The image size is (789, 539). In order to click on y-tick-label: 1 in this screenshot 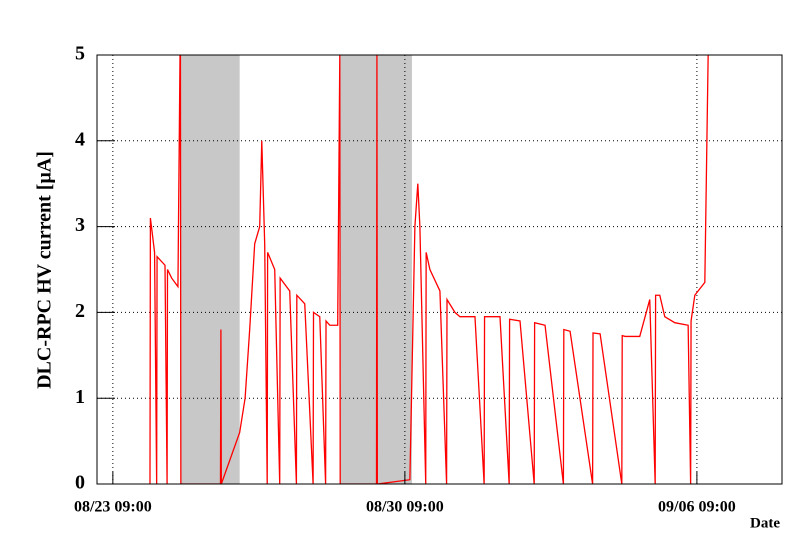, I will do `click(80, 397)`.